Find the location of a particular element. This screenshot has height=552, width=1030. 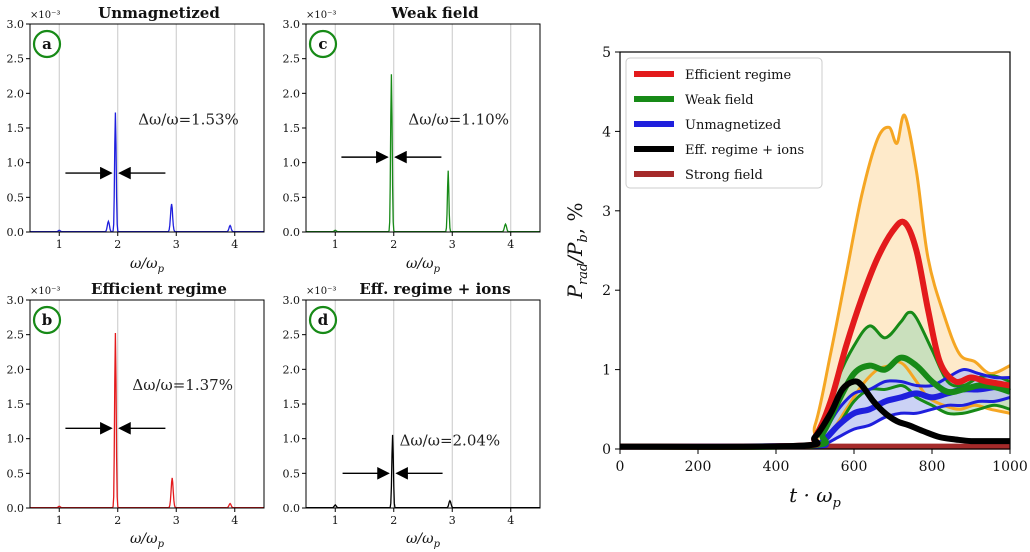

panel-letter: b is located at coordinates (47, 320).